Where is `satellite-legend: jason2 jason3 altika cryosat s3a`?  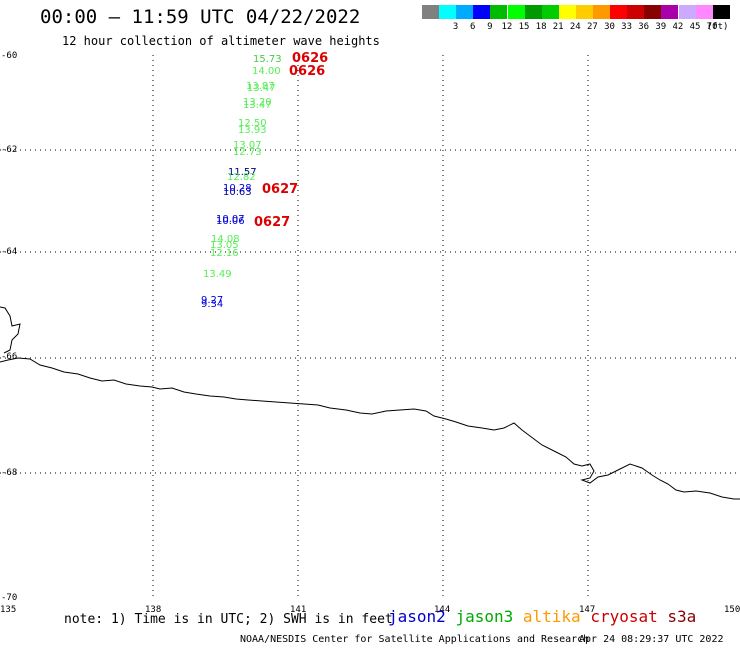
satellite-legend: jason2 jason3 altika cryosat s3a is located at coordinates (542, 616).